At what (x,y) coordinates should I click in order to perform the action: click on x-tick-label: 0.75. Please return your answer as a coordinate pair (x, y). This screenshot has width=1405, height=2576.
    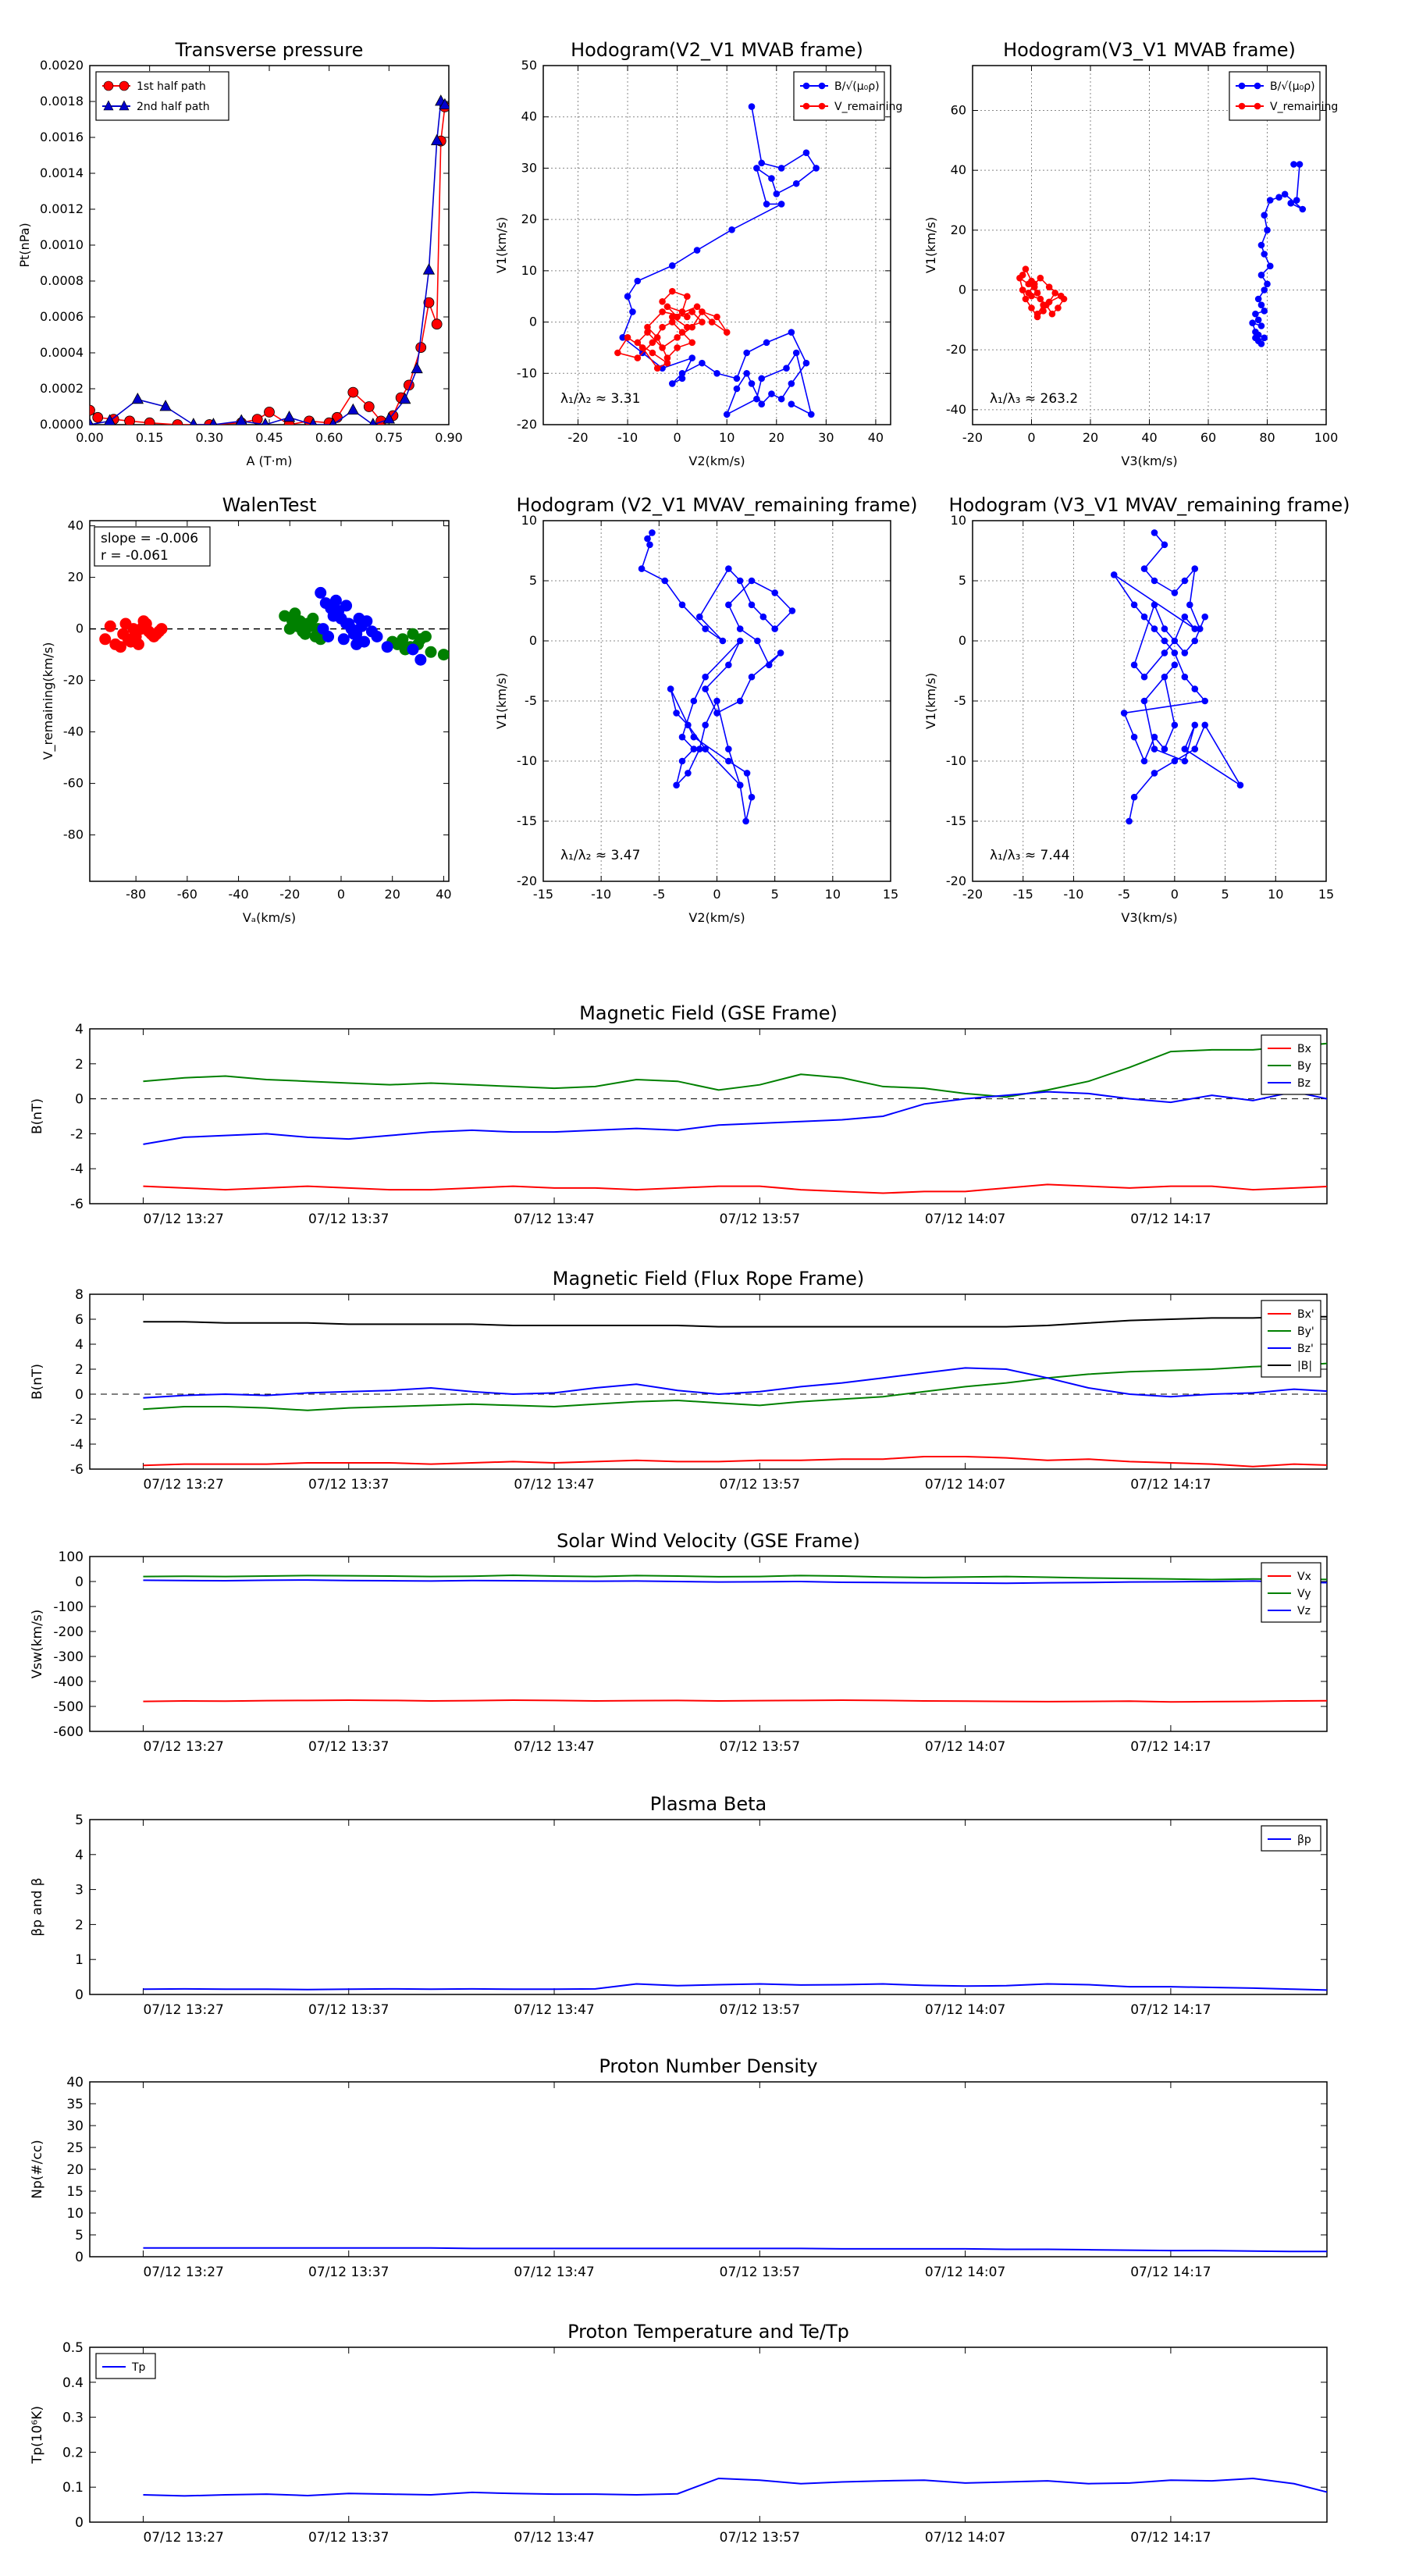
    Looking at the image, I should click on (390, 437).